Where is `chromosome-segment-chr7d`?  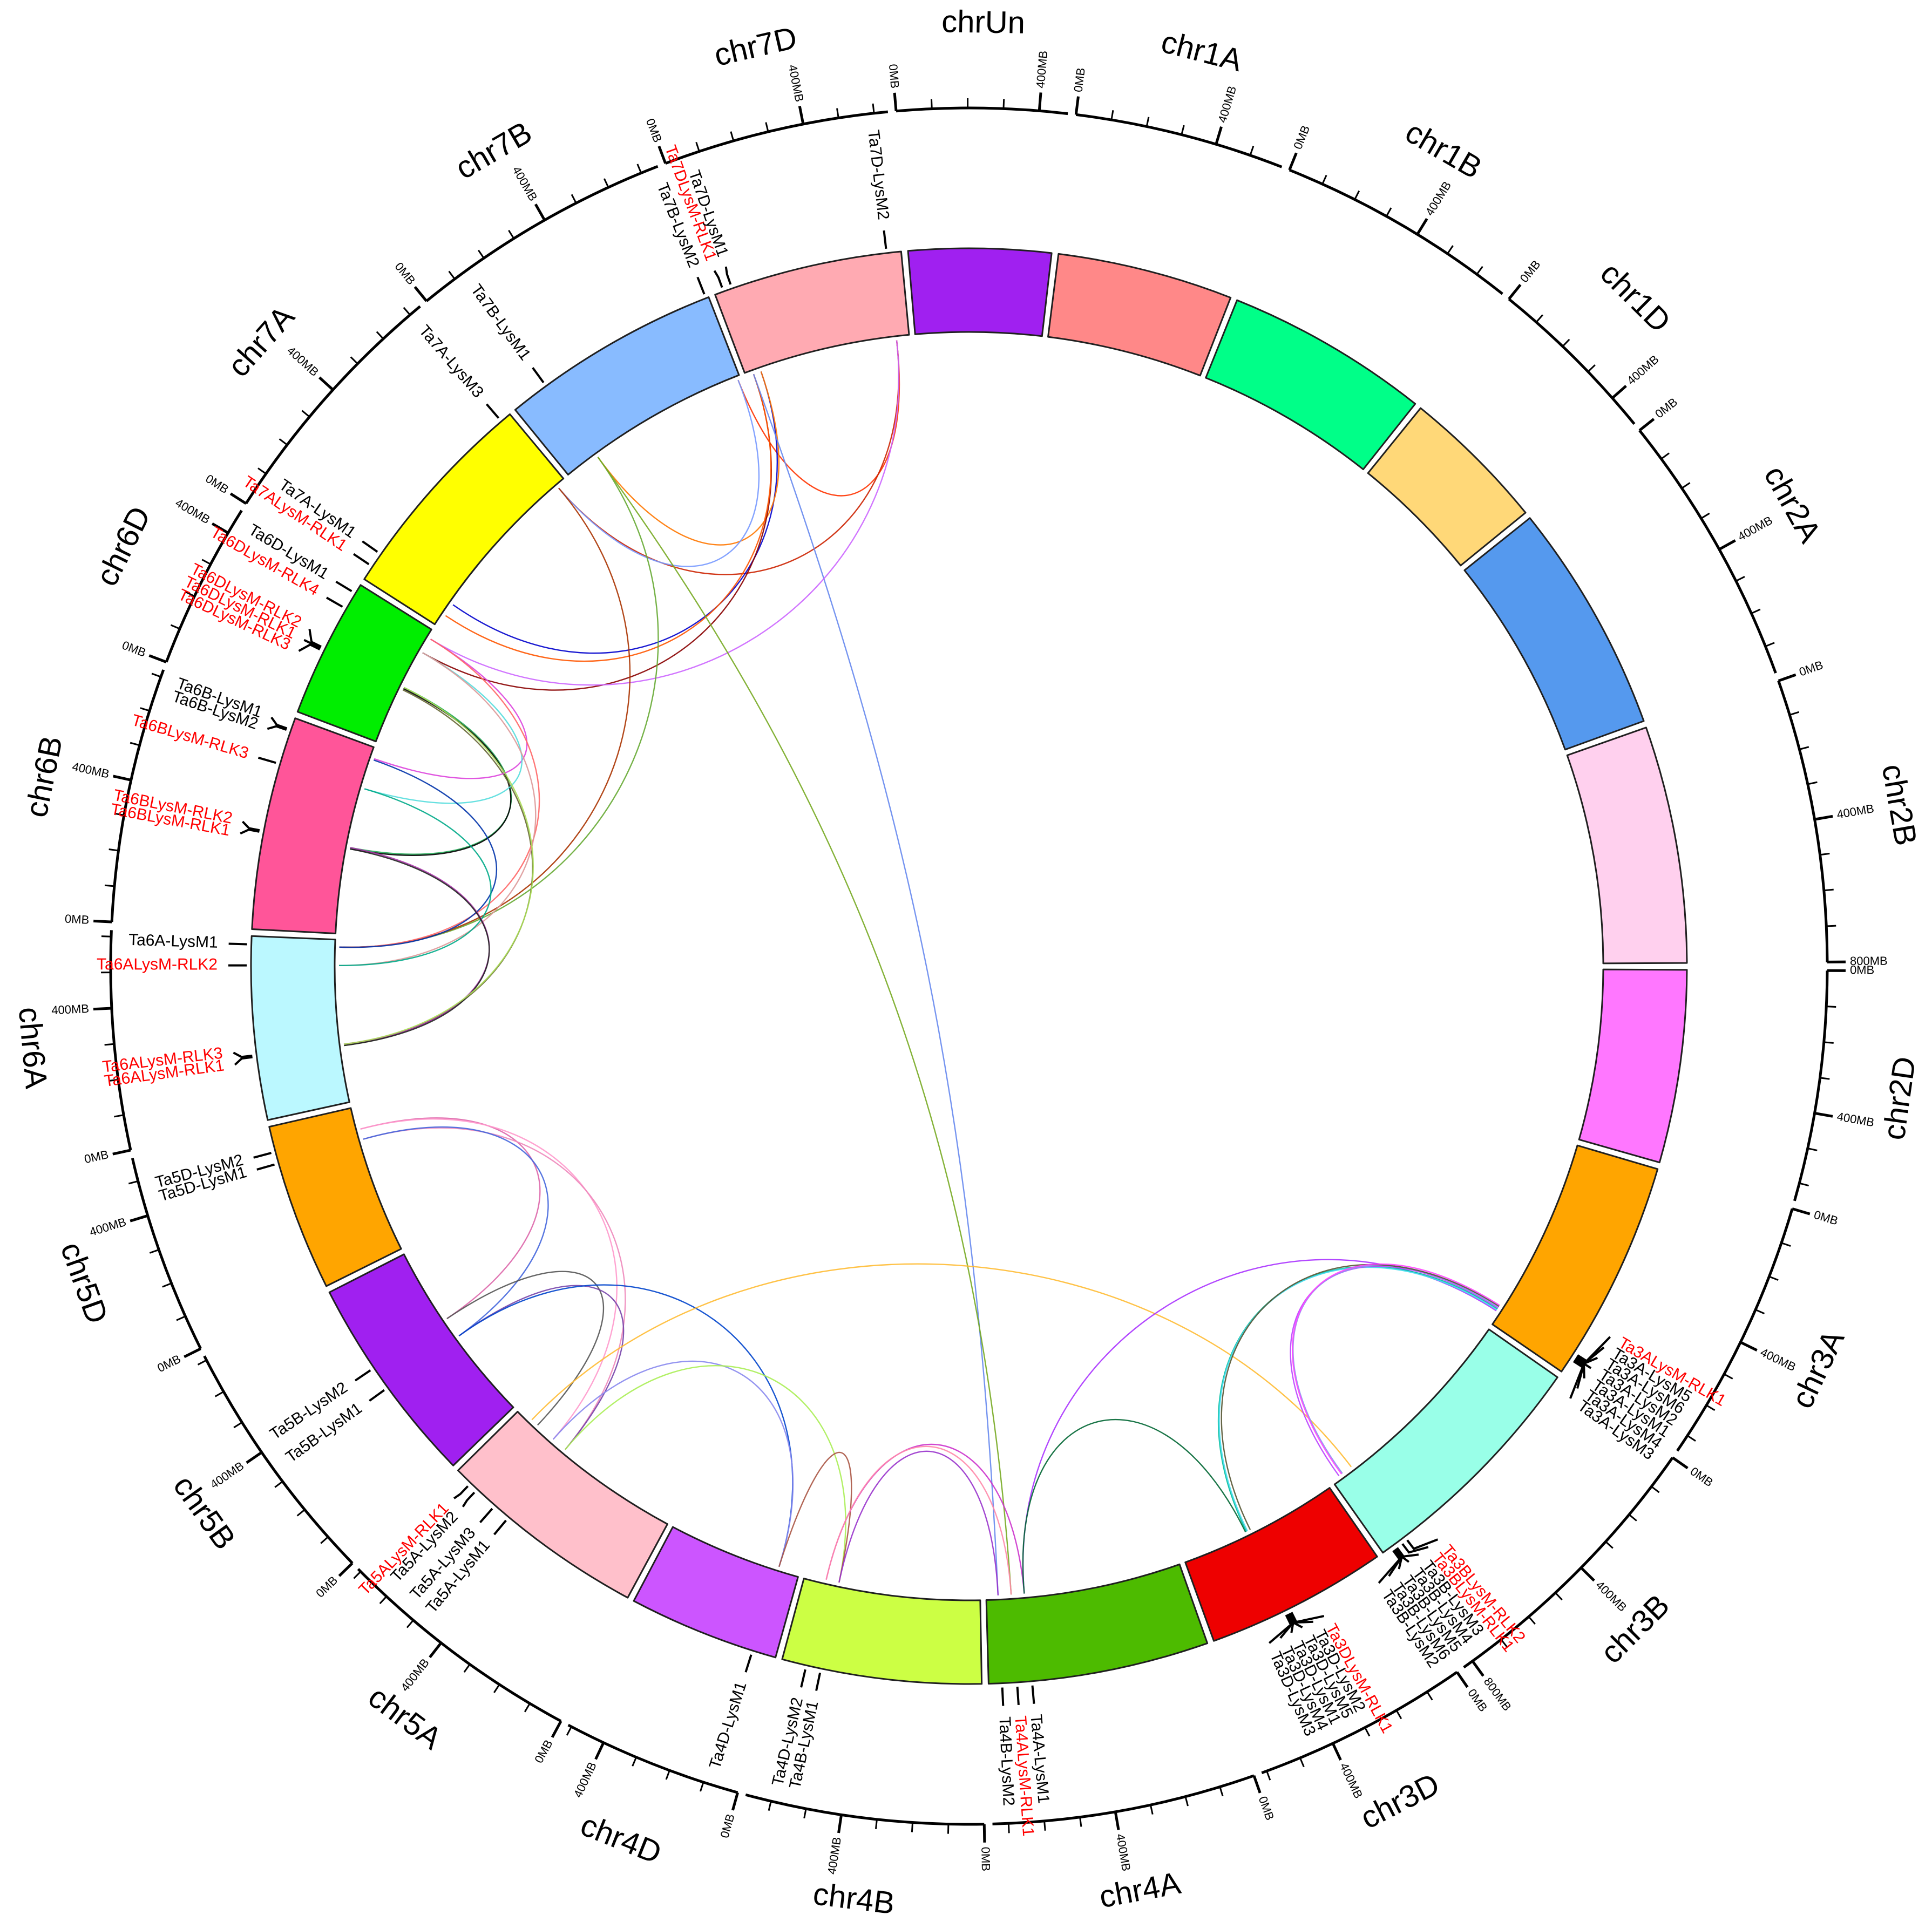 chromosome-segment-chr7d is located at coordinates (812, 312).